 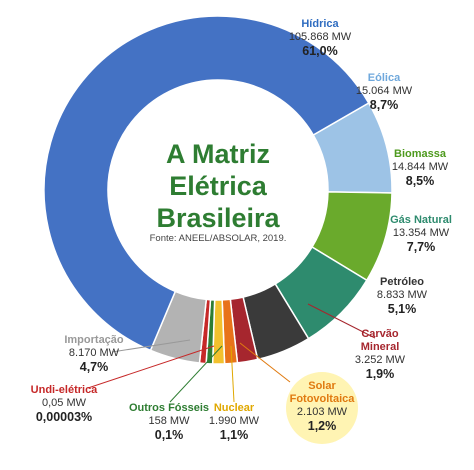 I want to click on label-gas-natural: Gás Natural 13.354 MW 7,7%, so click(x=421, y=234).